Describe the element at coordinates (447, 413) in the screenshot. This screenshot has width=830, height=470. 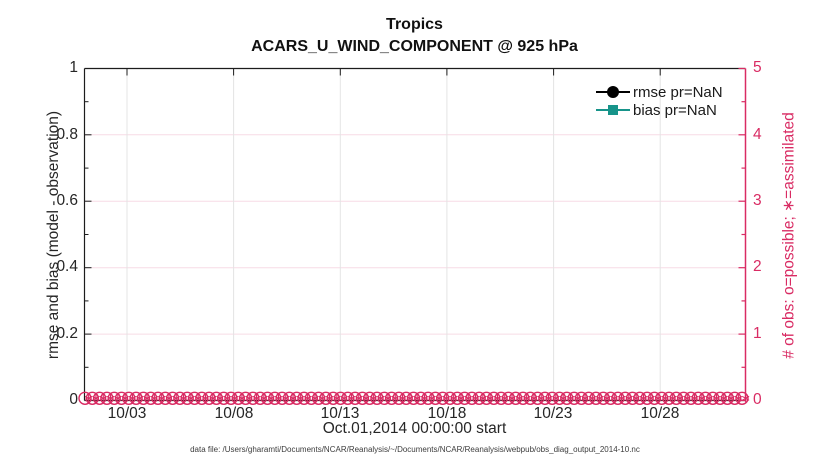
I see `x-axis-tick-oct18: 10/18` at that location.